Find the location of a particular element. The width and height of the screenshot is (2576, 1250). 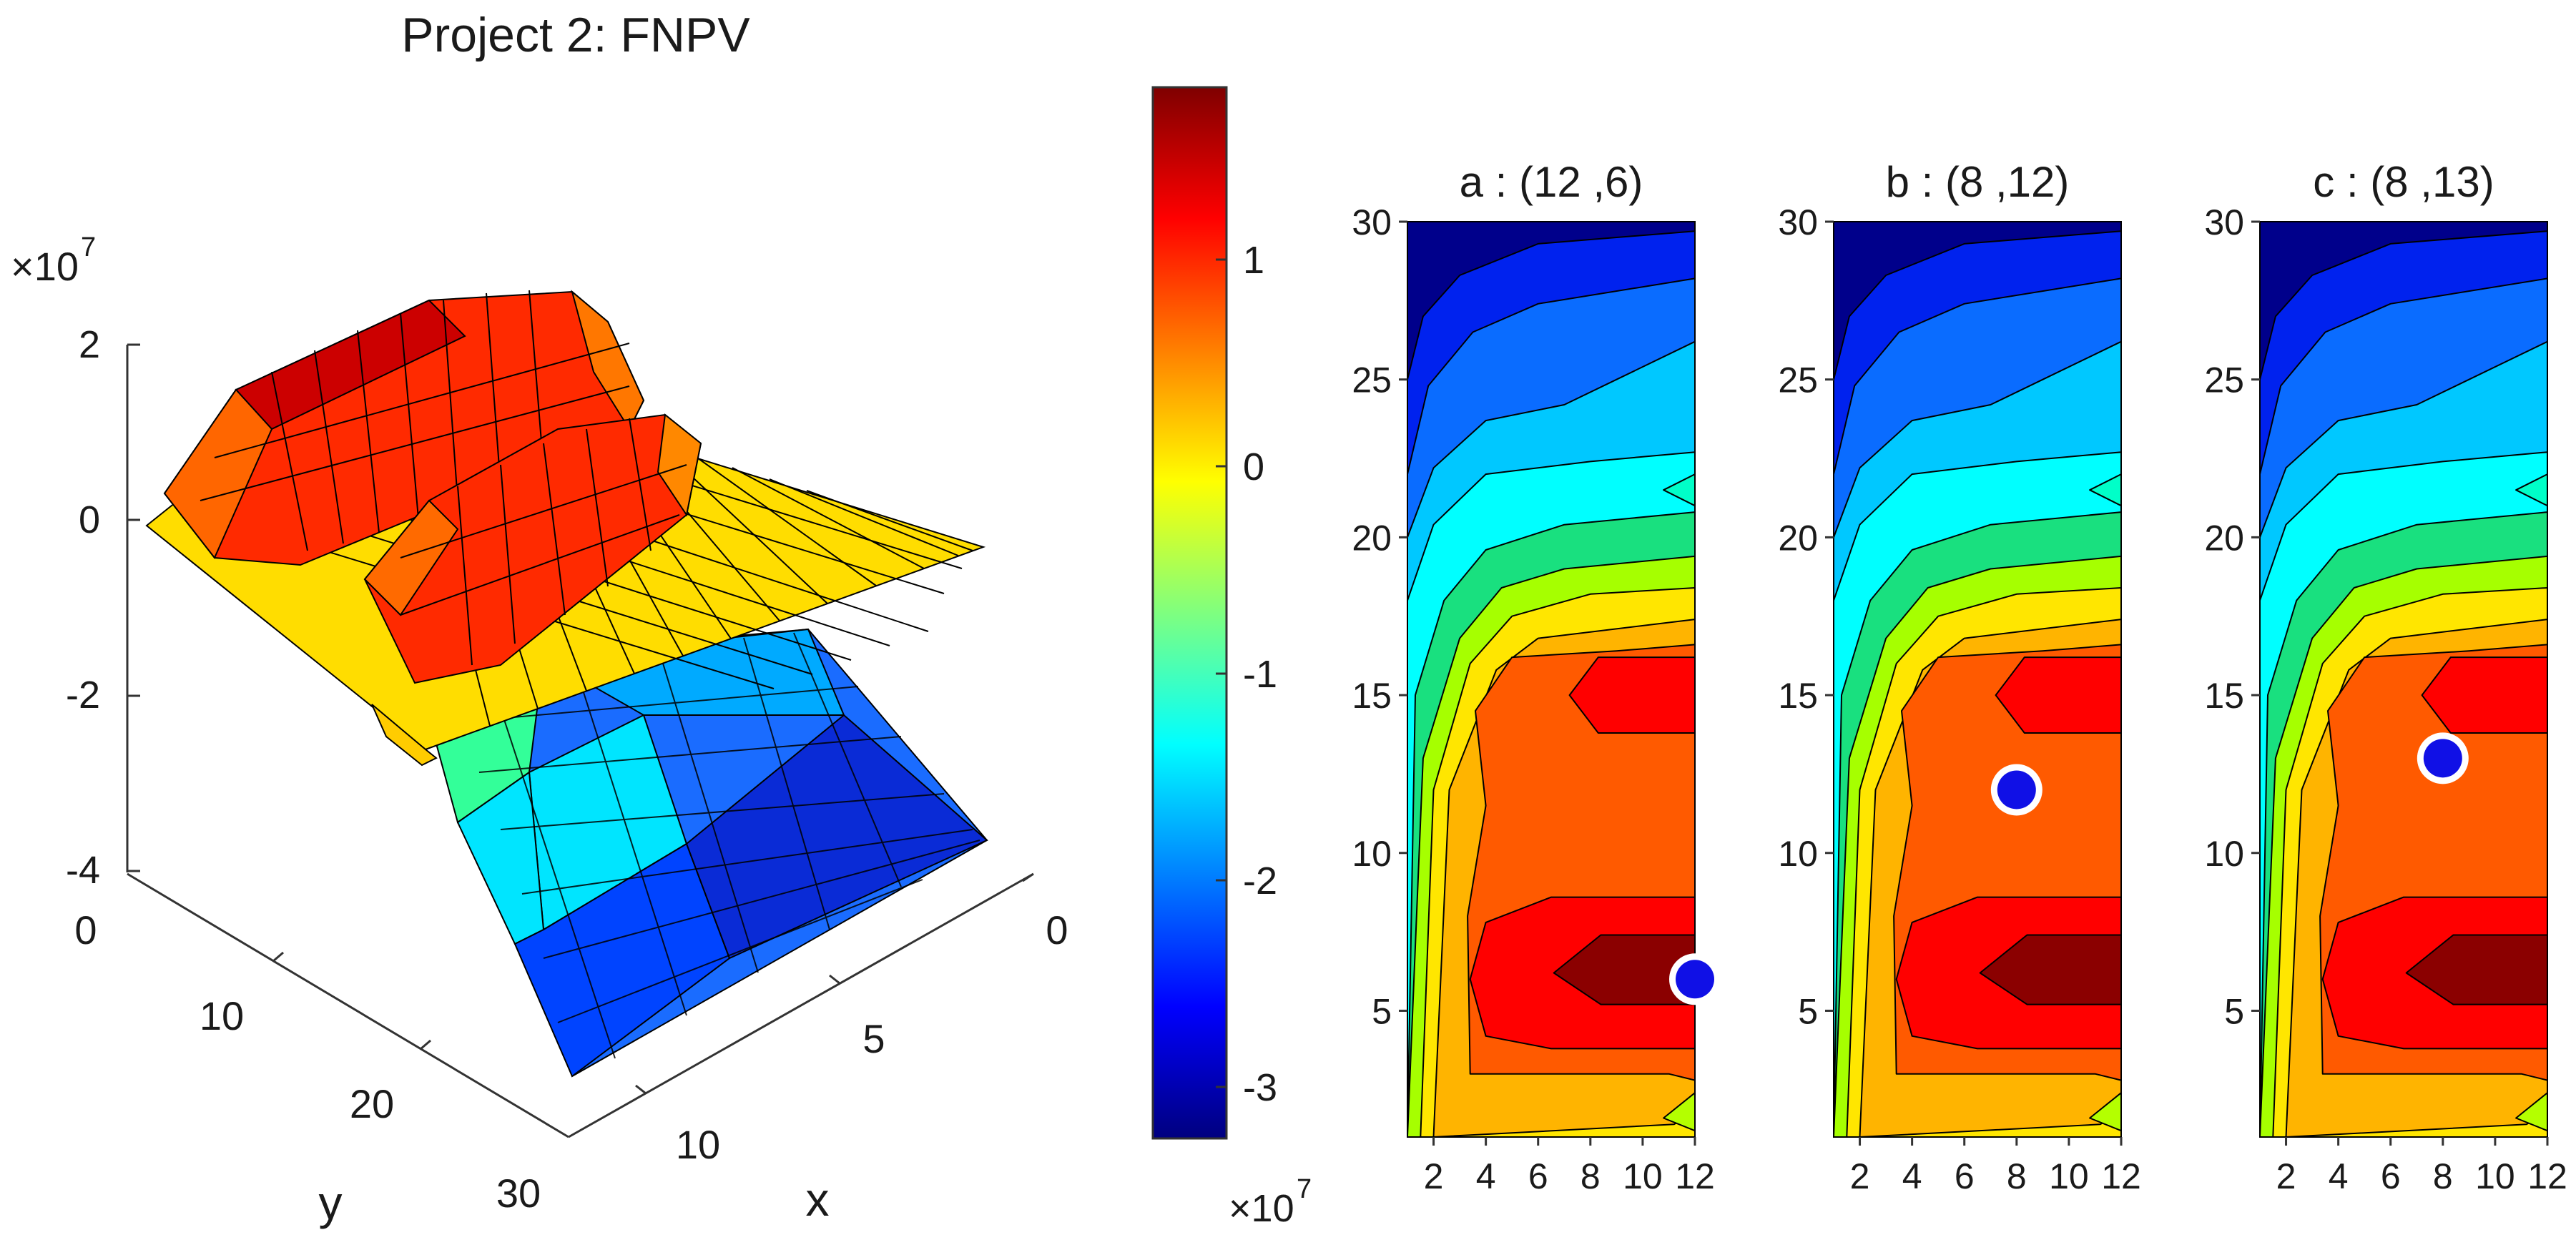

colorbar-exponent-base: ×10 is located at coordinates (1261, 1208).